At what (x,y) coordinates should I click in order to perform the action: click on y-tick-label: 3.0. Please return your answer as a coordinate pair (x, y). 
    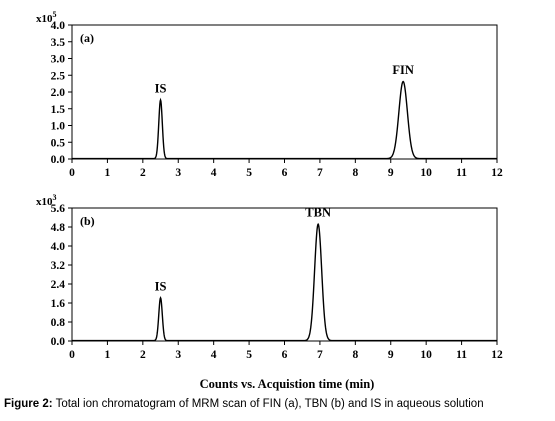
    Looking at the image, I should click on (58, 60).